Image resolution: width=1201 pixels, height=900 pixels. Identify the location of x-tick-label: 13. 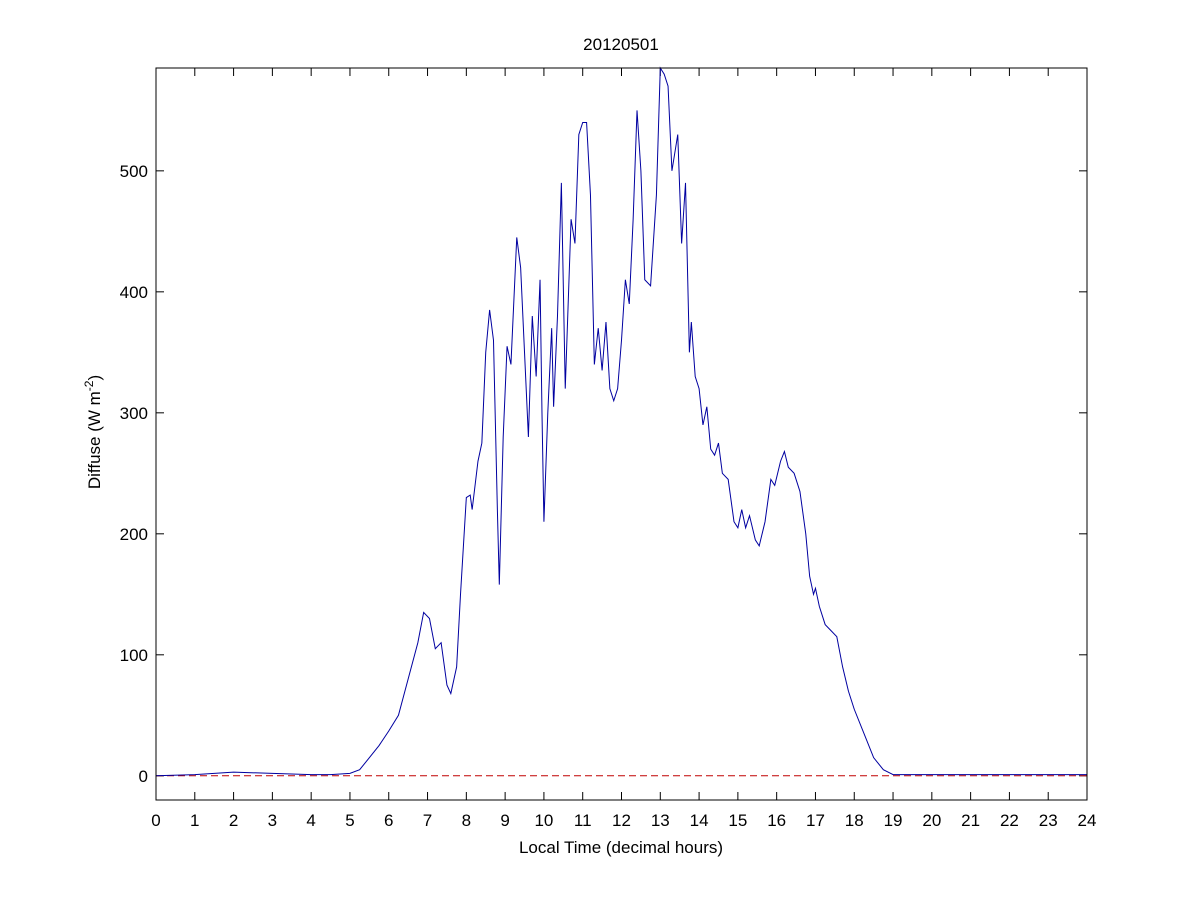
(660, 820).